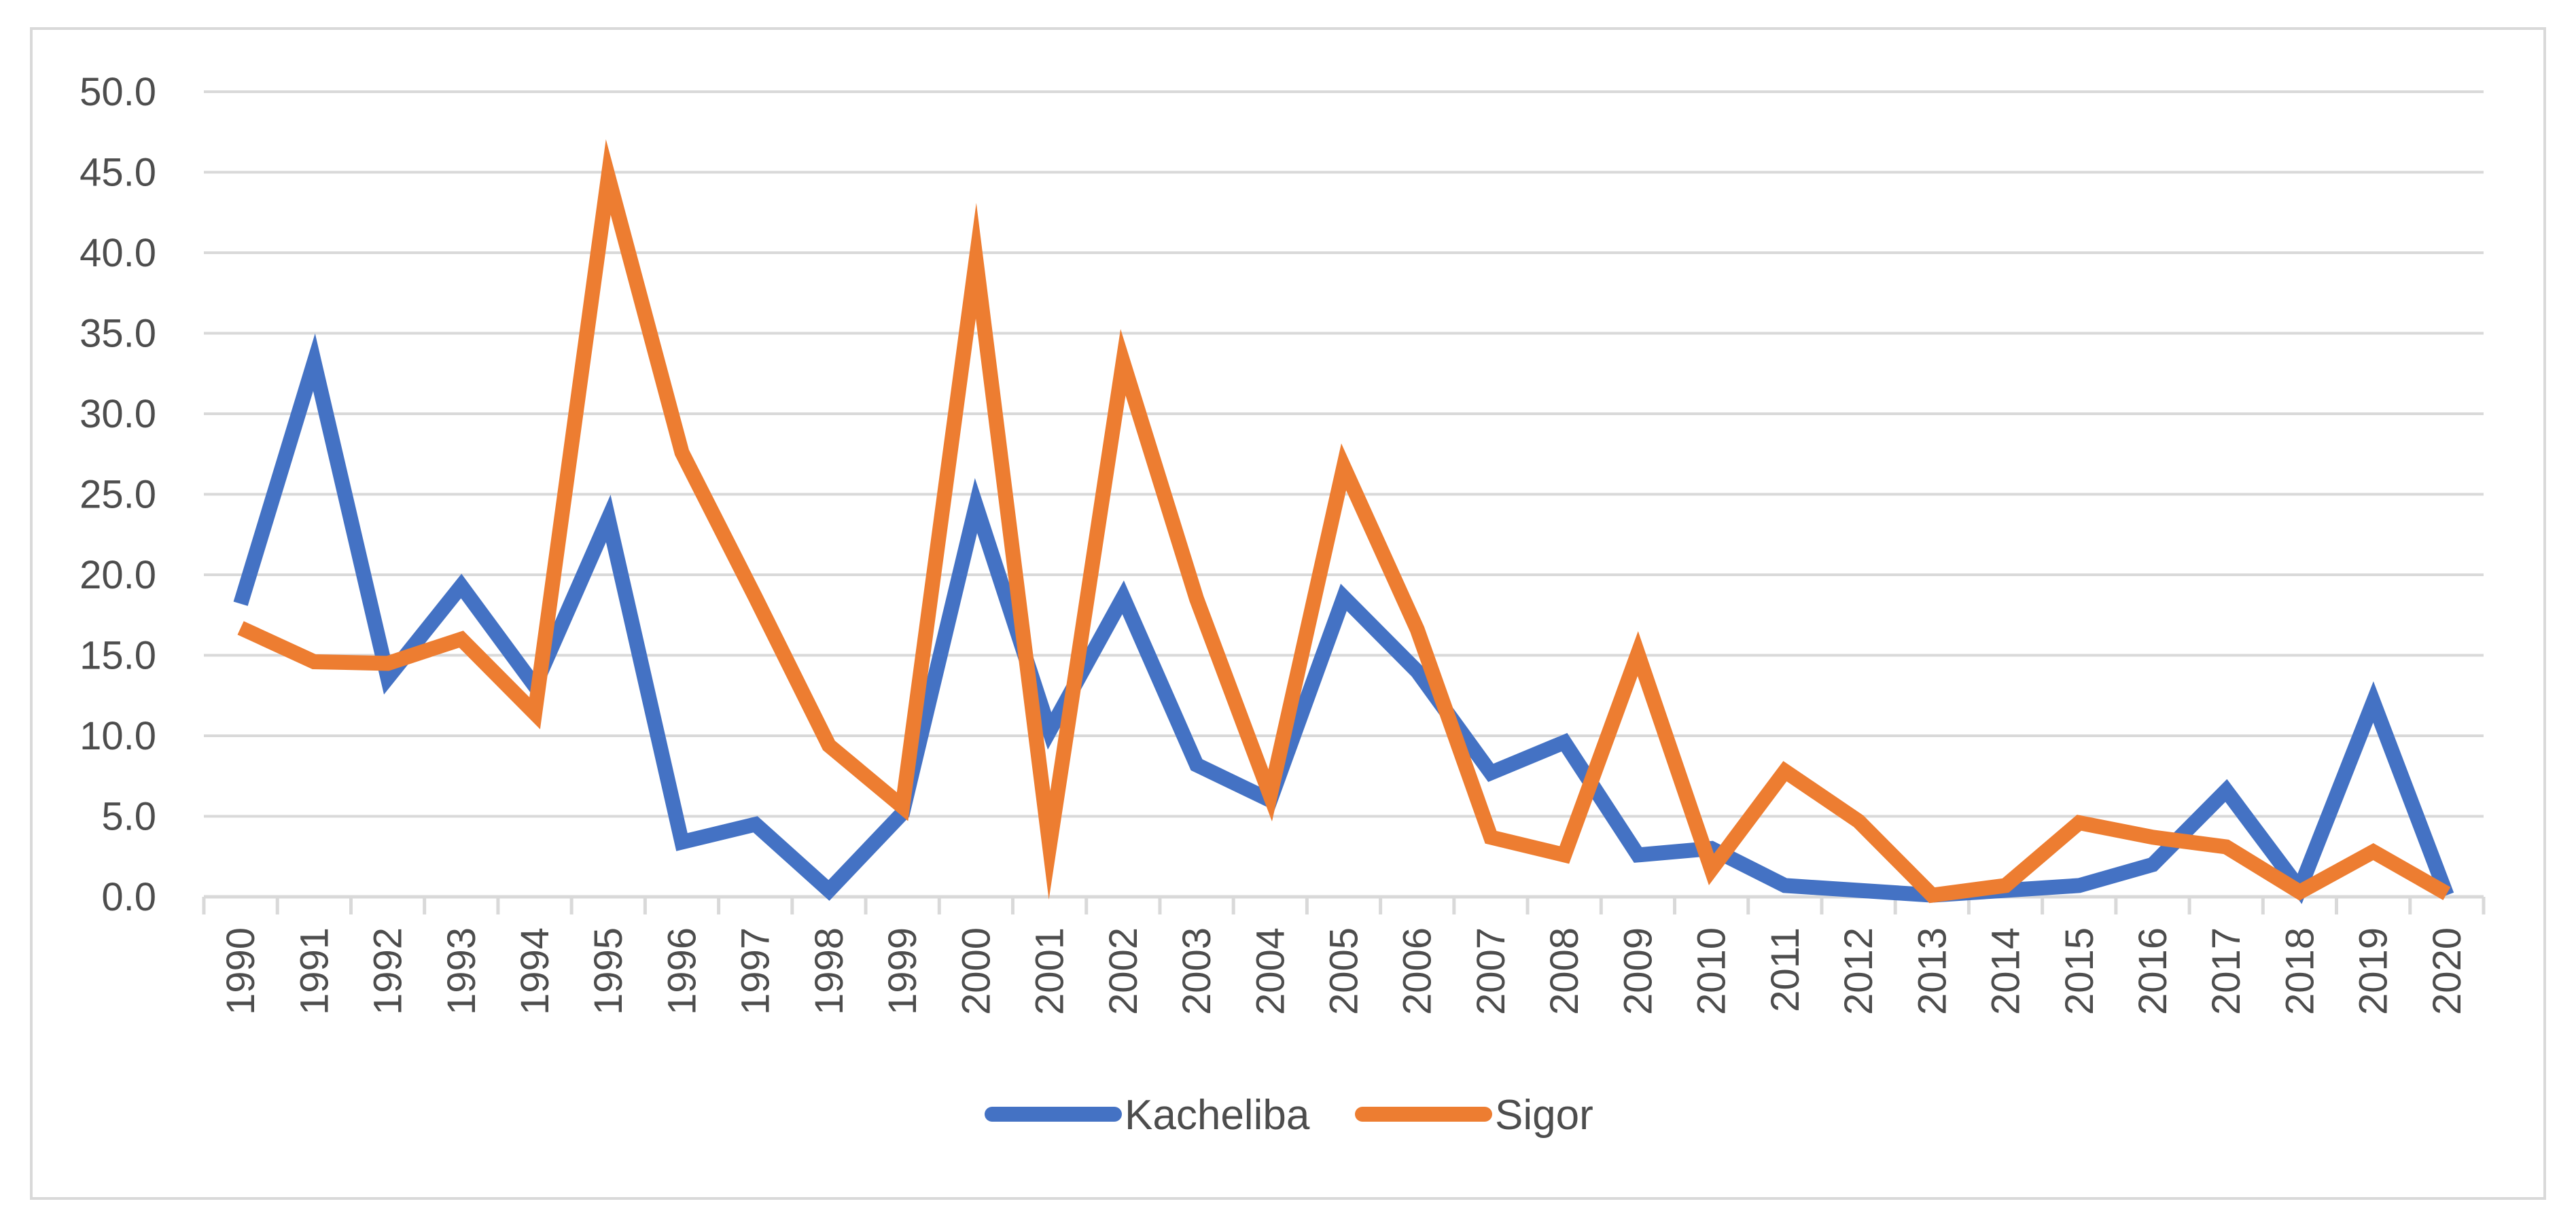 This screenshot has width=2576, height=1227. I want to click on x-tick-label: 2002, so click(1123, 971).